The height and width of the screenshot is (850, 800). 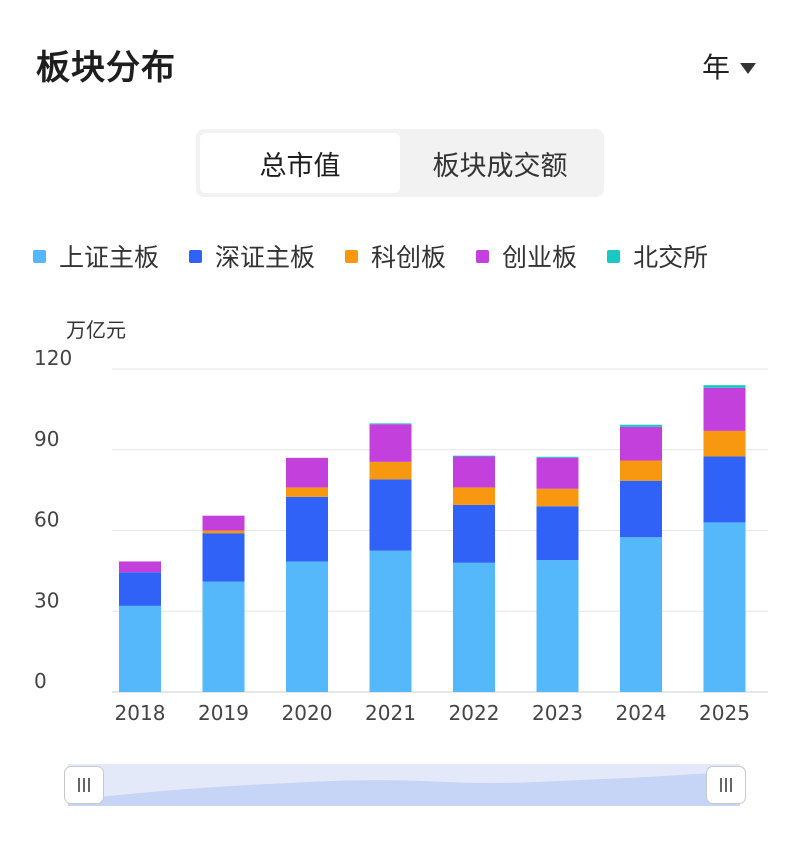 What do you see at coordinates (109, 257) in the screenshot?
I see `legend-label: 上证主板` at bounding box center [109, 257].